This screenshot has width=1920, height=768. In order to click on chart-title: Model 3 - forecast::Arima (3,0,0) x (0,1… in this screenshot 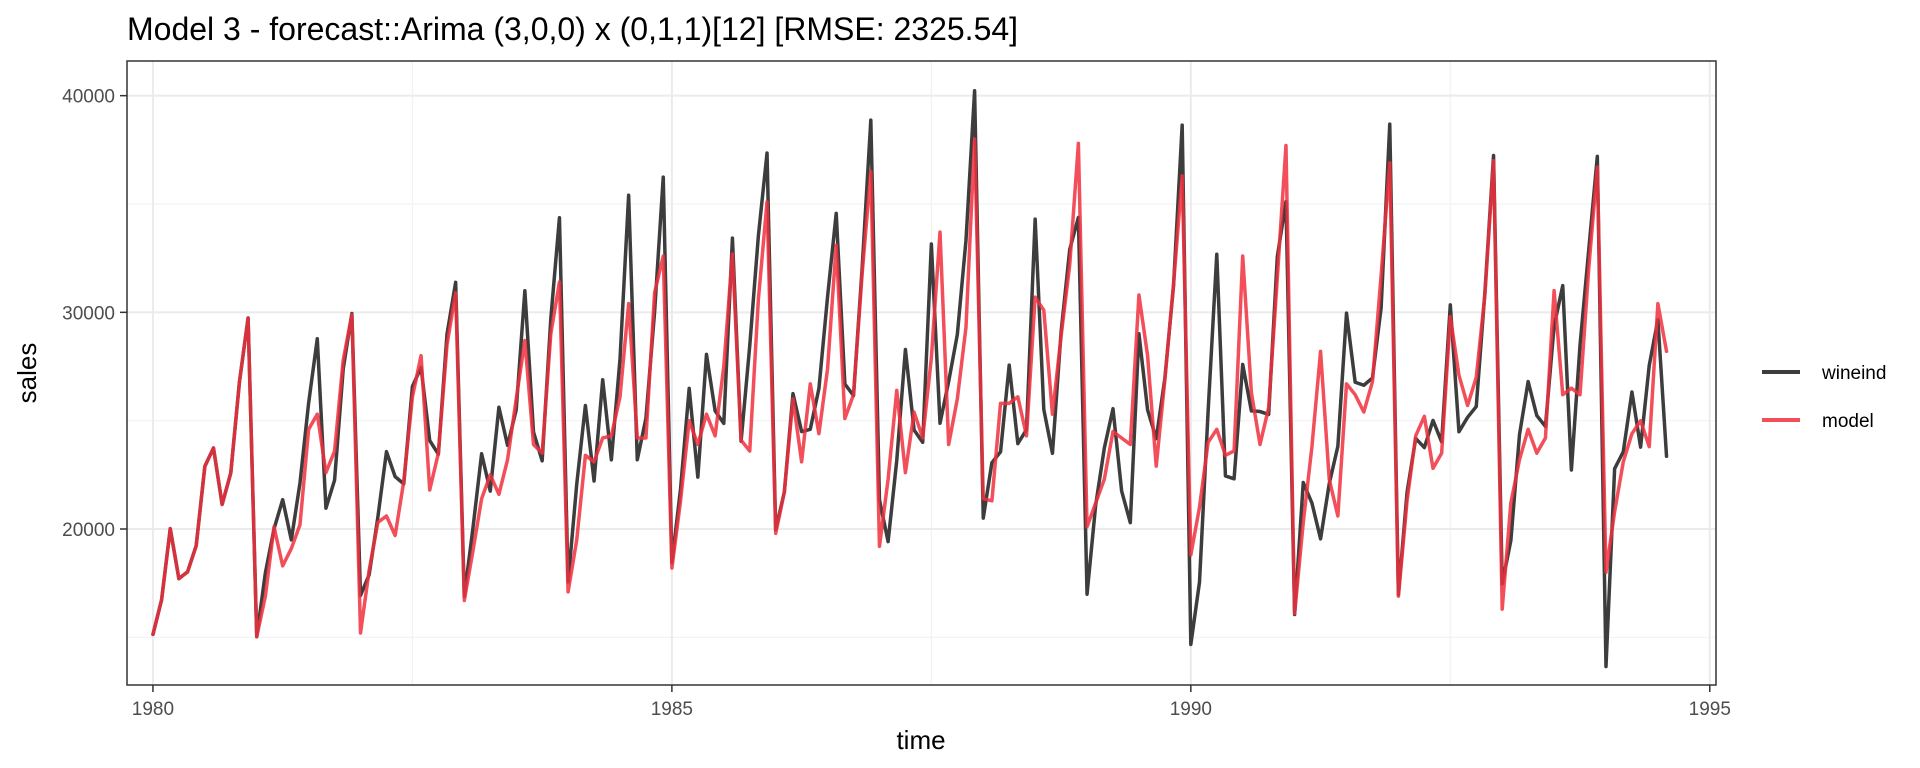, I will do `click(572, 29)`.